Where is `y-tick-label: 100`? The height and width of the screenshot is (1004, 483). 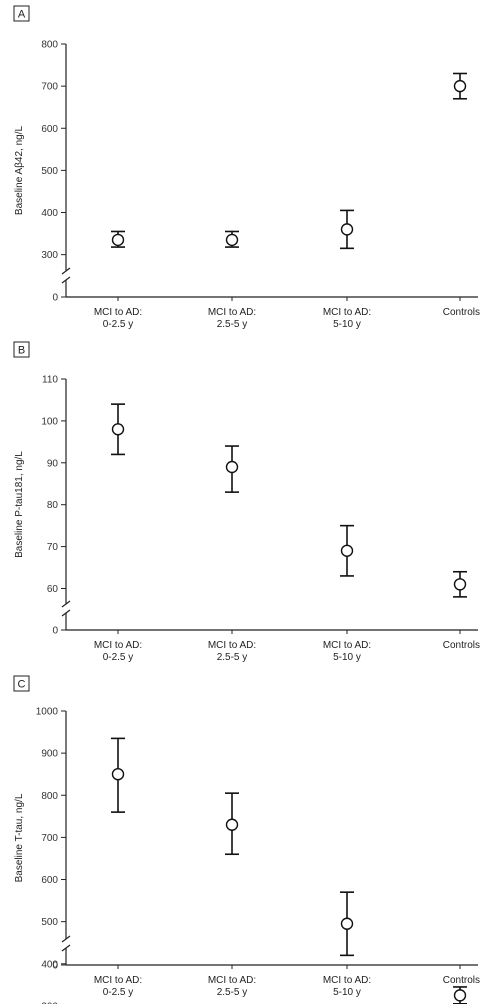 y-tick-label: 100 is located at coordinates (49, 421).